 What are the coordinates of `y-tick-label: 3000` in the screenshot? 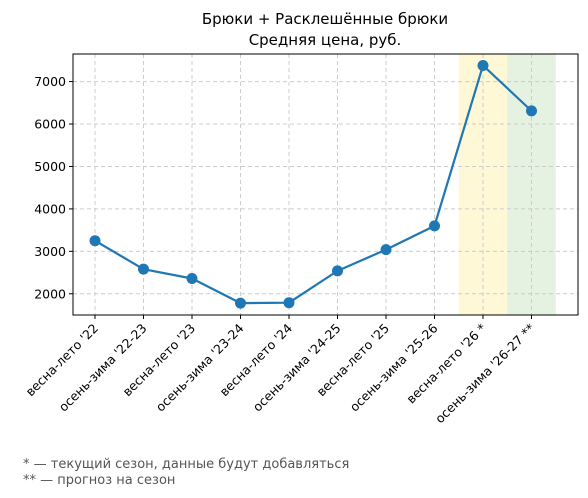 It's located at (50, 251).